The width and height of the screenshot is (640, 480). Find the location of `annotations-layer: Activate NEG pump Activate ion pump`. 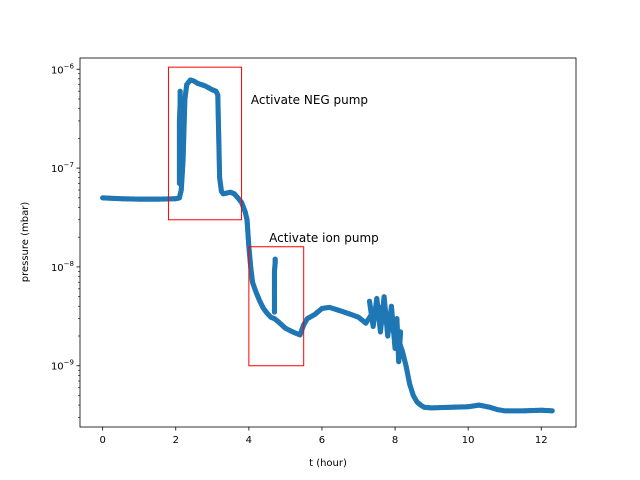

annotations-layer: Activate NEG pump Activate ion pump is located at coordinates (315, 169).